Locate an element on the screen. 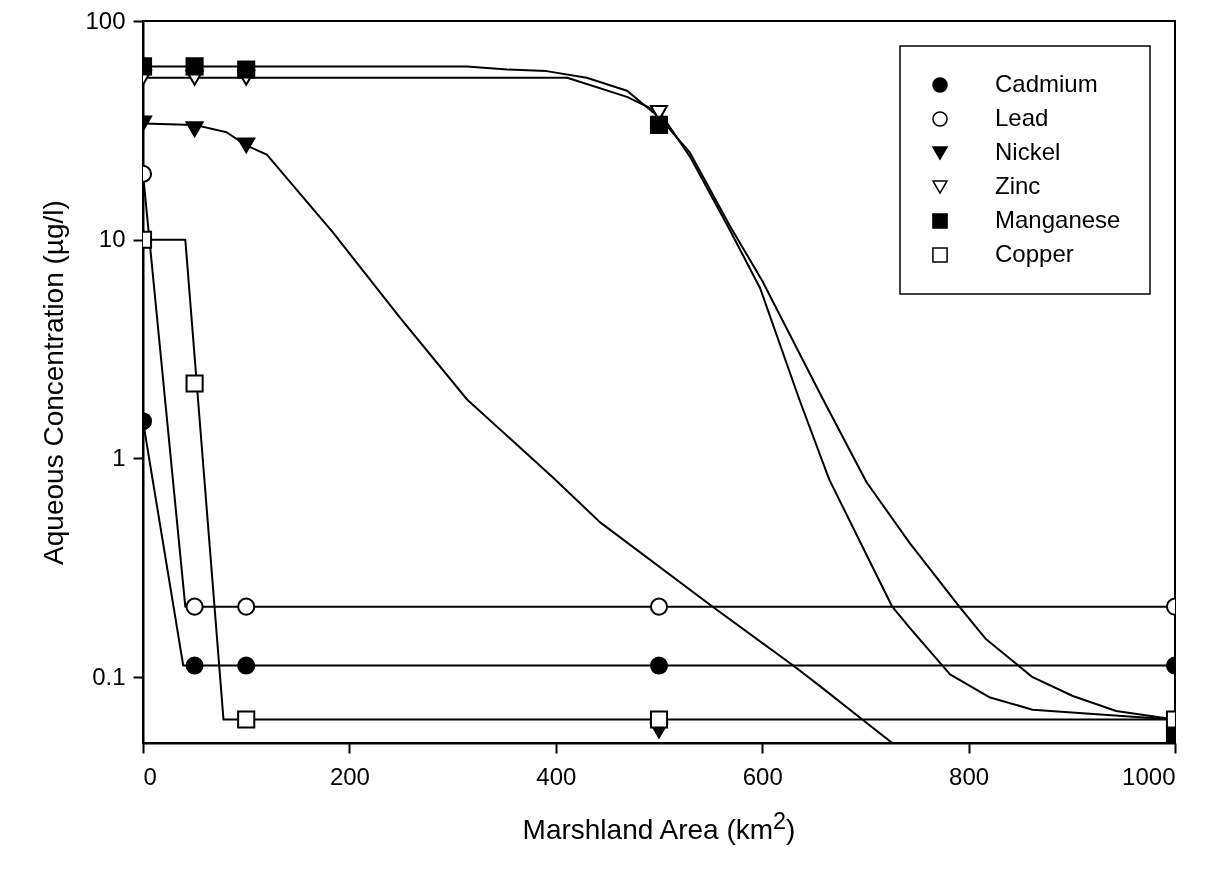 The width and height of the screenshot is (1222, 870). y-tick-label: 10 is located at coordinates (112, 239).